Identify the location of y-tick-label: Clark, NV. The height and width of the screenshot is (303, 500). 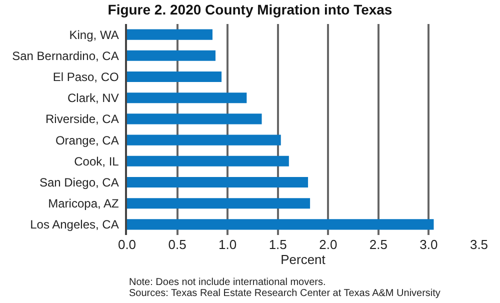
(93, 98).